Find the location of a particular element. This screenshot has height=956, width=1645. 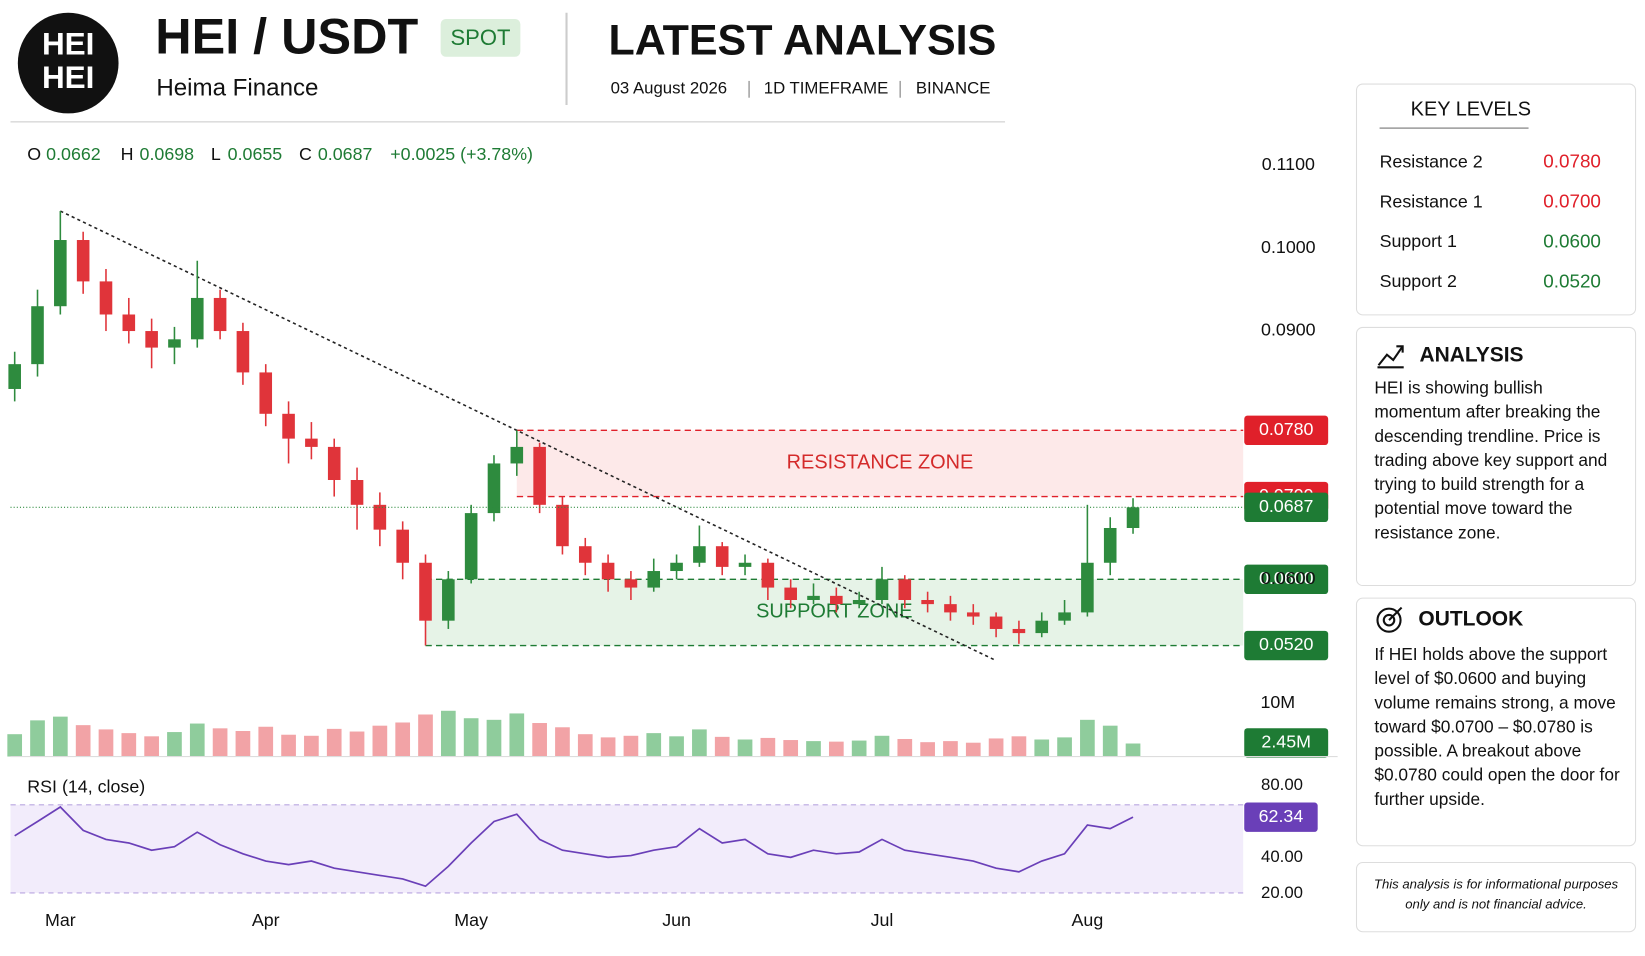

volume-tick-label: 10M is located at coordinates (1277, 702).